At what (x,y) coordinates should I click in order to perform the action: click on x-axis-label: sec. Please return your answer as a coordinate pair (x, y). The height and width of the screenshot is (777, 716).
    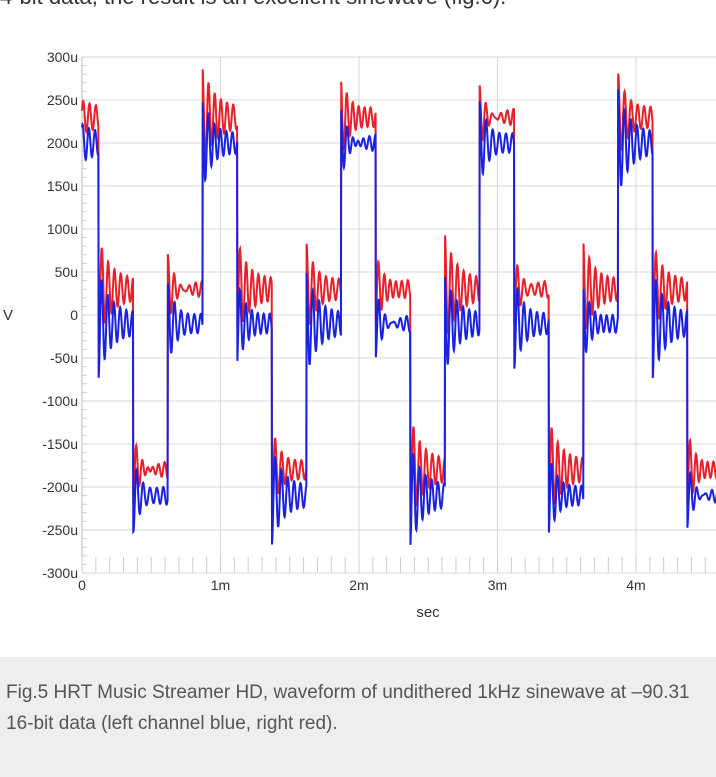
    Looking at the image, I should click on (428, 612).